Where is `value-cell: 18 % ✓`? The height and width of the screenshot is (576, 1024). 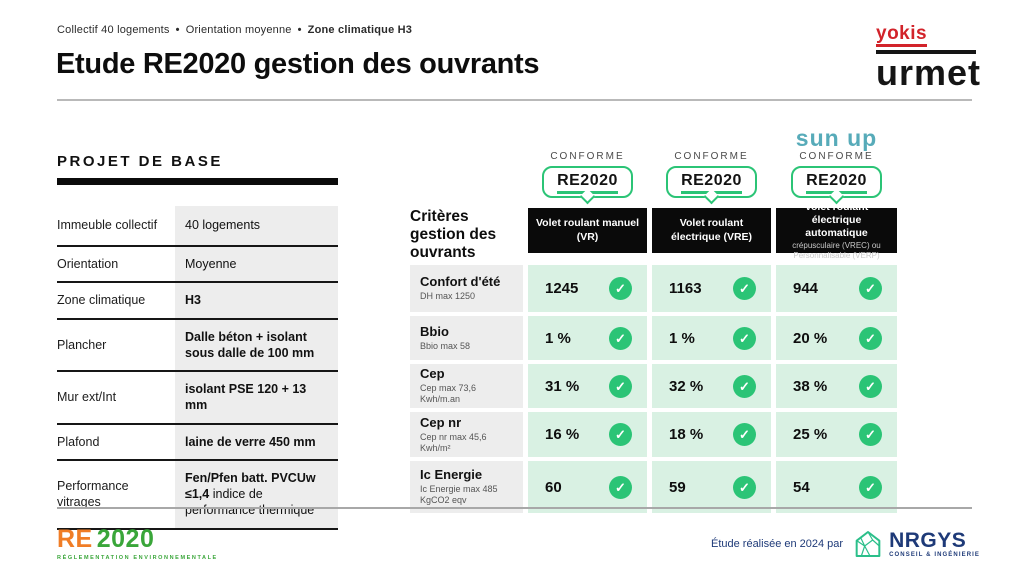 value-cell: 18 % ✓ is located at coordinates (711, 435).